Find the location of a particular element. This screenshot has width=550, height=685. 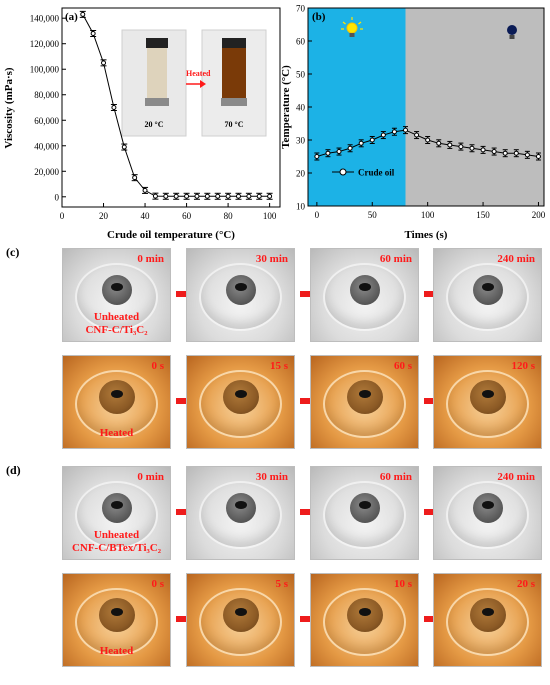

y-tick-label: 50 is located at coordinates (301, 75).